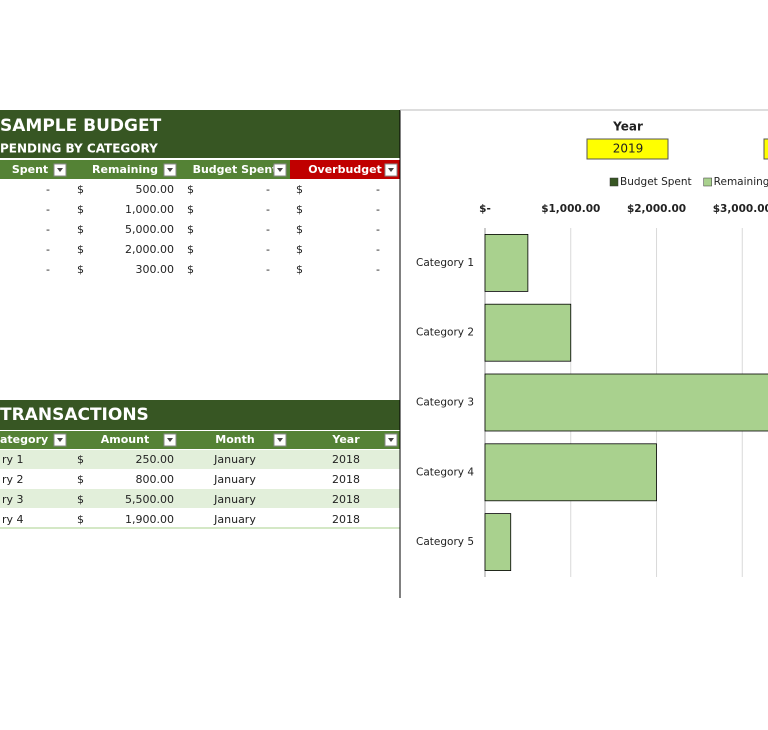  What do you see at coordinates (149, 209) in the screenshot?
I see `cell: 1,000.00` at bounding box center [149, 209].